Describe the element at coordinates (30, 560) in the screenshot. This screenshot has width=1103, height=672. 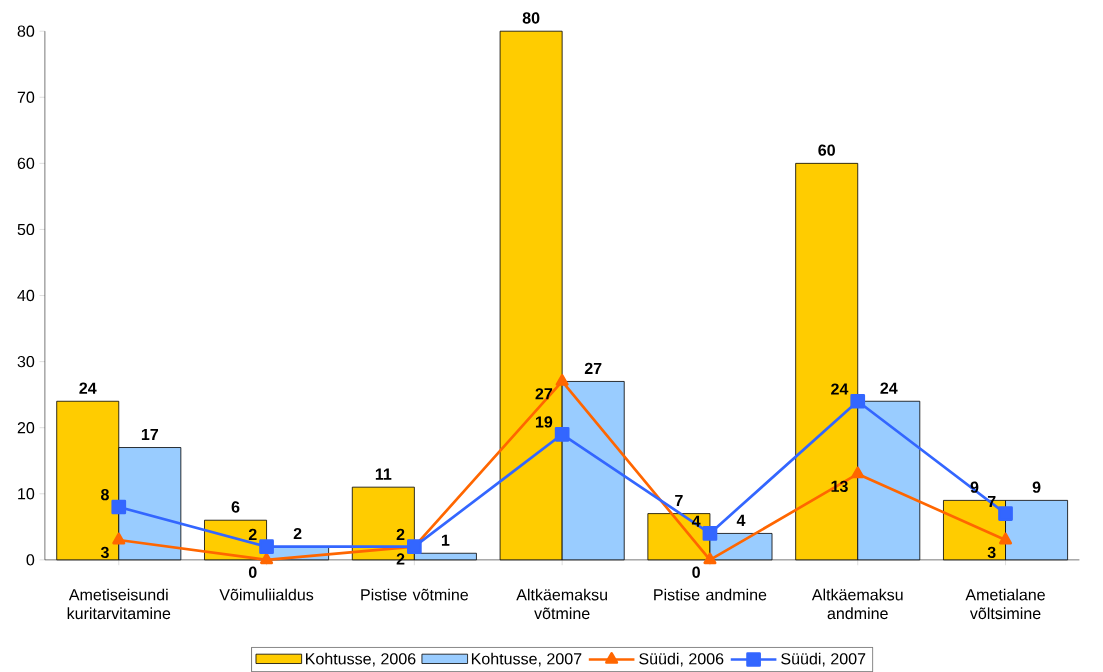
I see `y-tick-label: 0` at that location.